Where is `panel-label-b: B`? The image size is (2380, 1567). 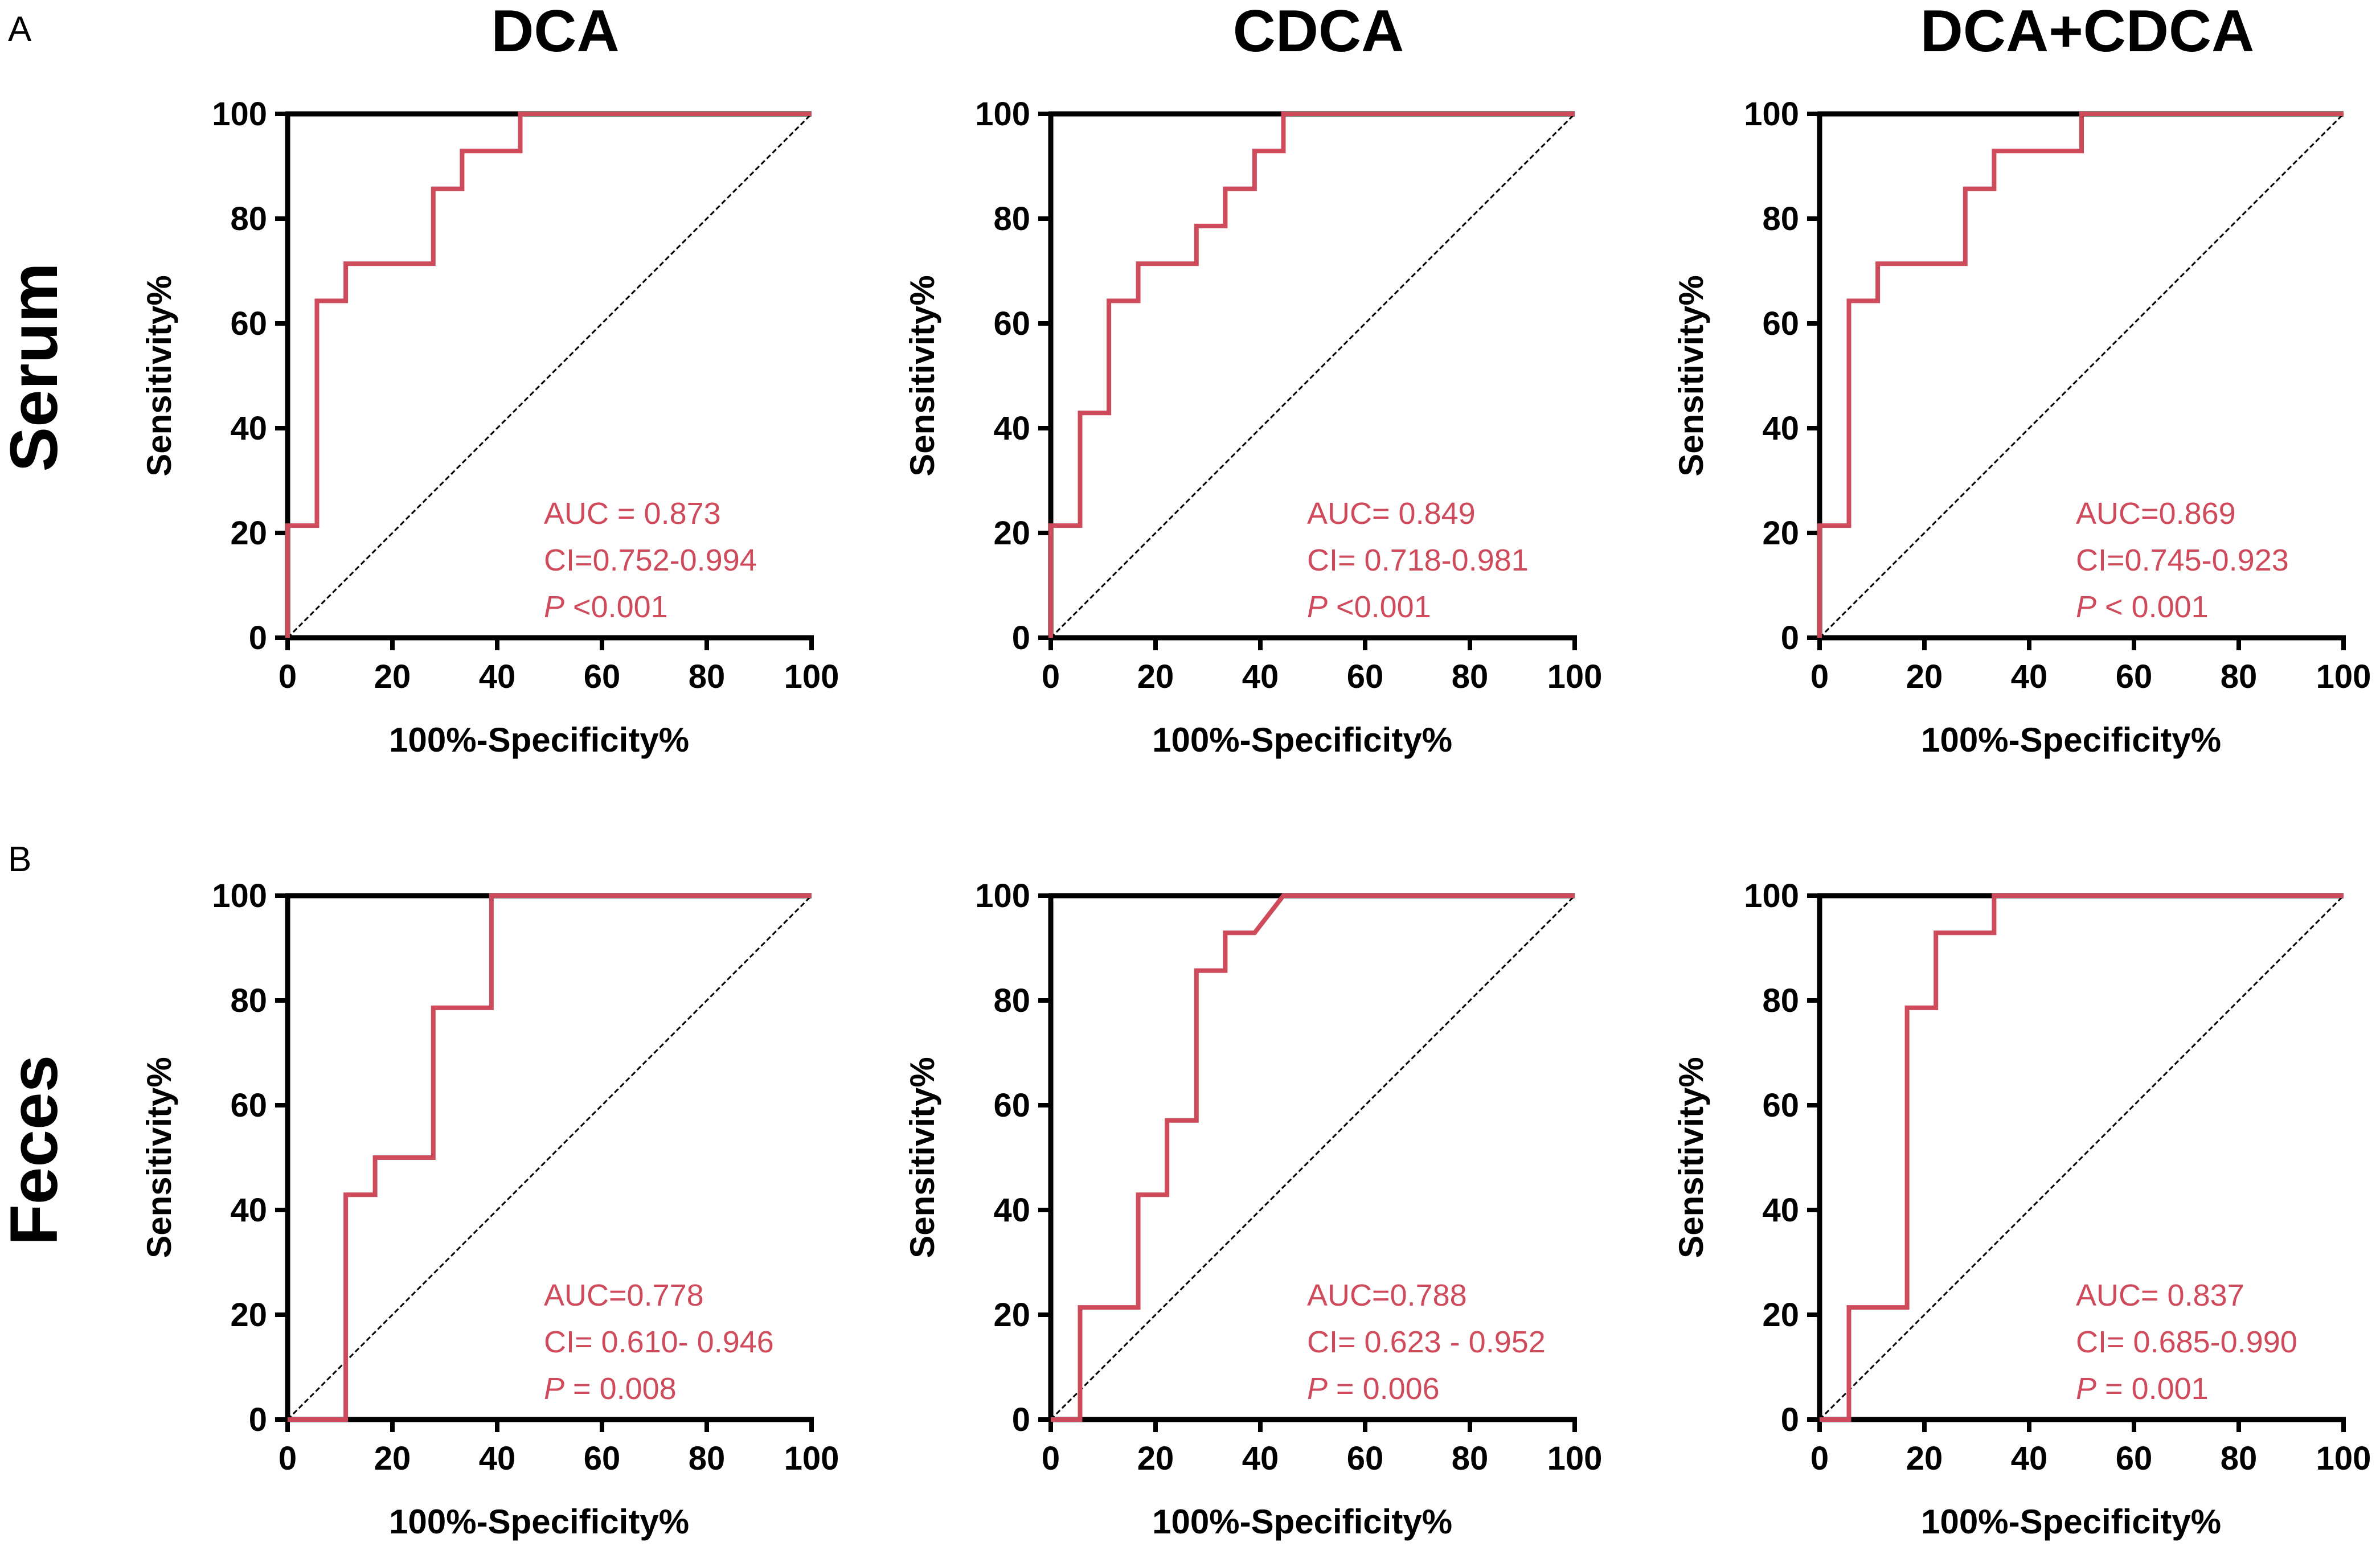 panel-label-b: B is located at coordinates (19, 859).